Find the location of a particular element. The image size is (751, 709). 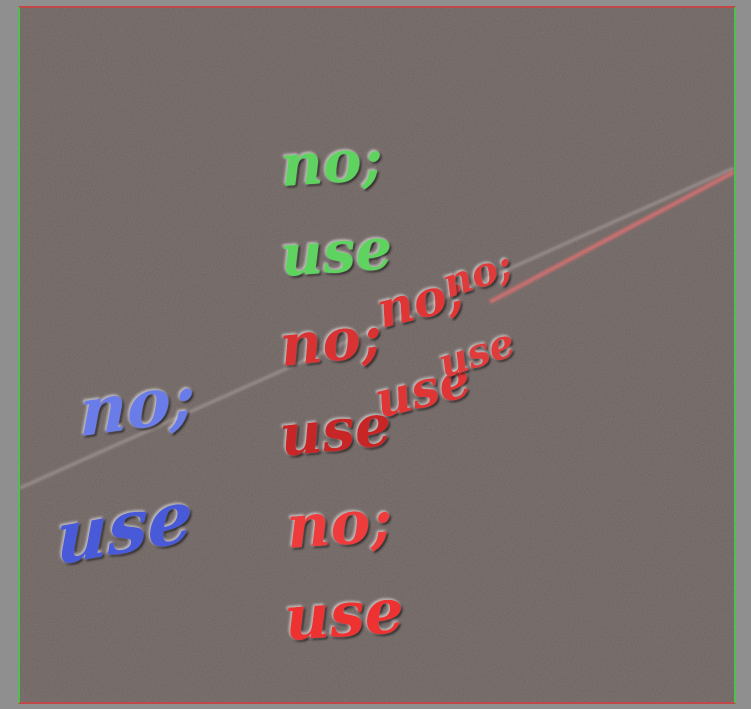

green-label-group: no; use is located at coordinates (336, 207).